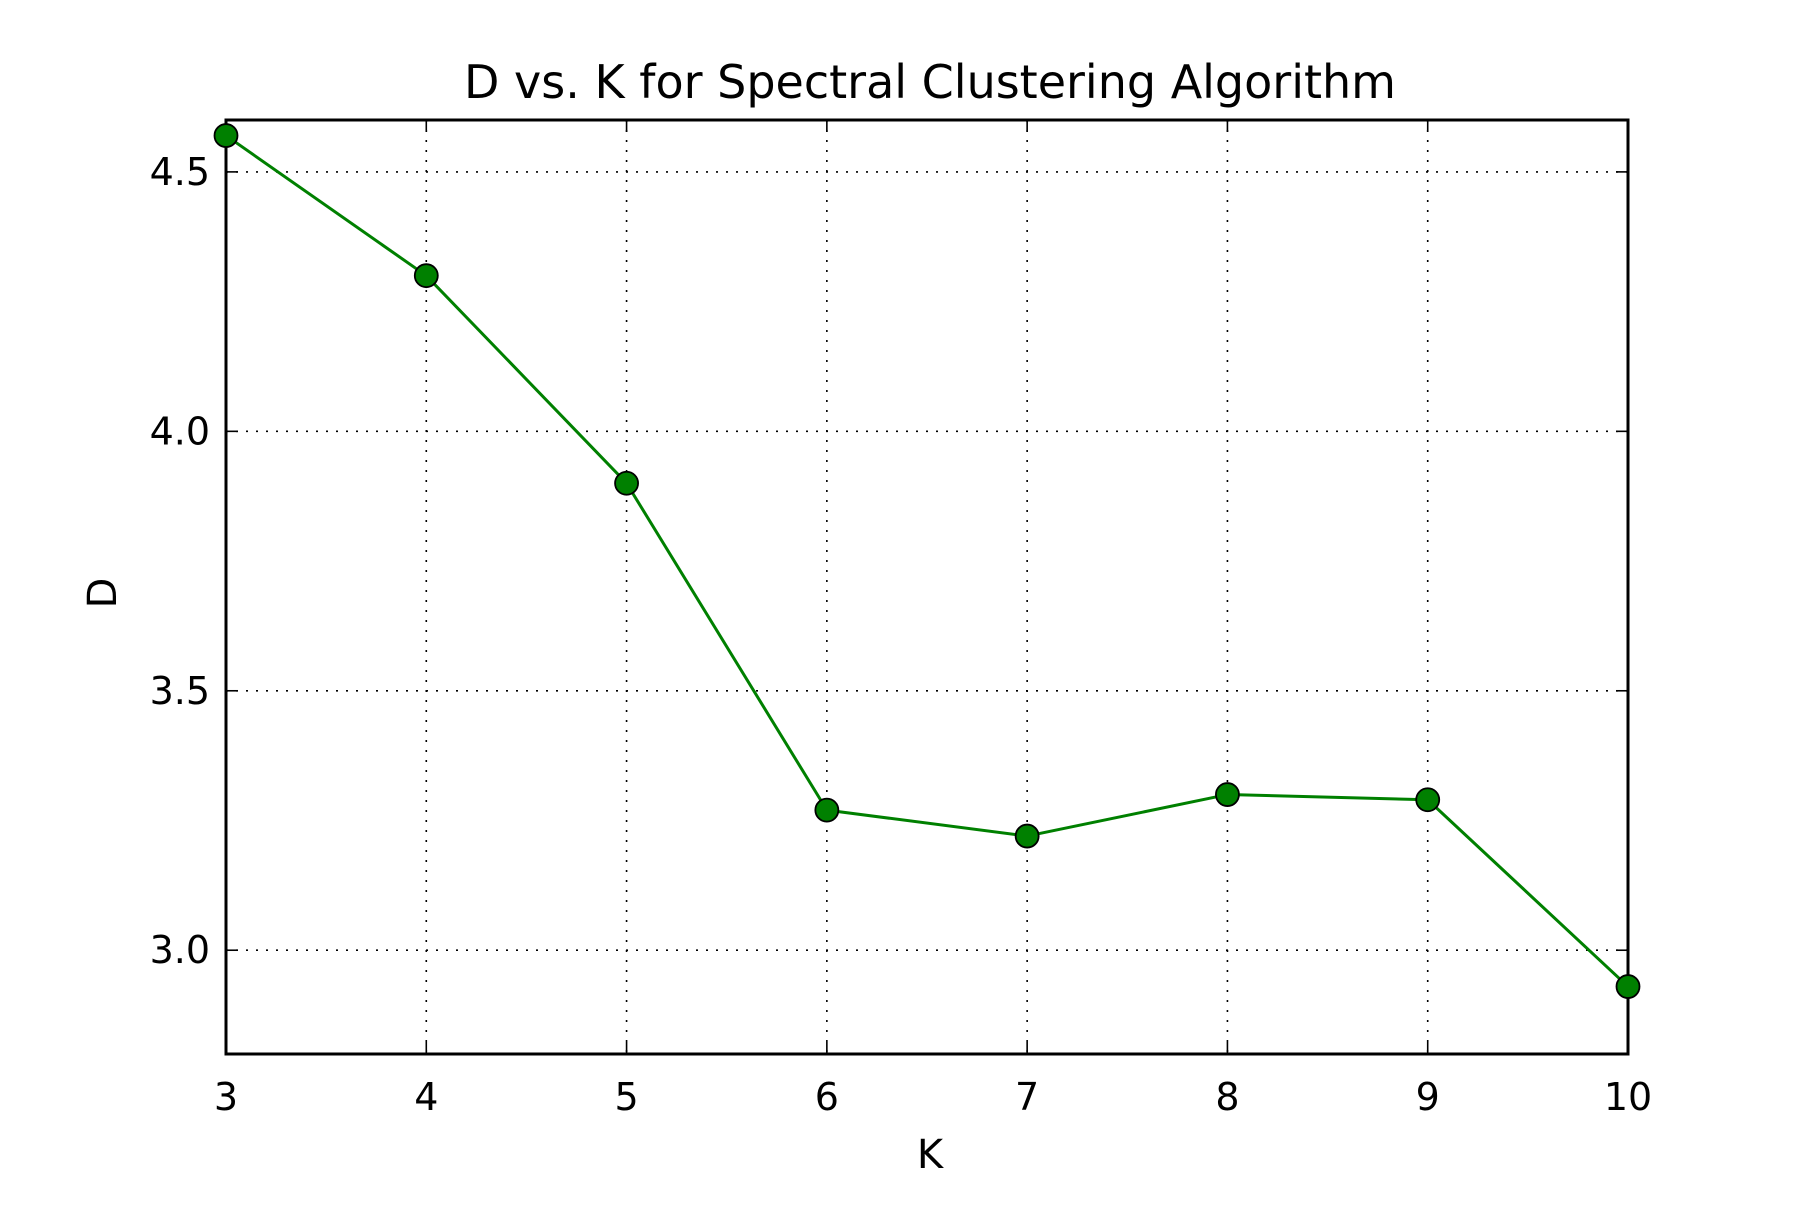  I want to click on x-tick-labels: 3 4 5 6 7 8 9 10, so click(933, 1097).